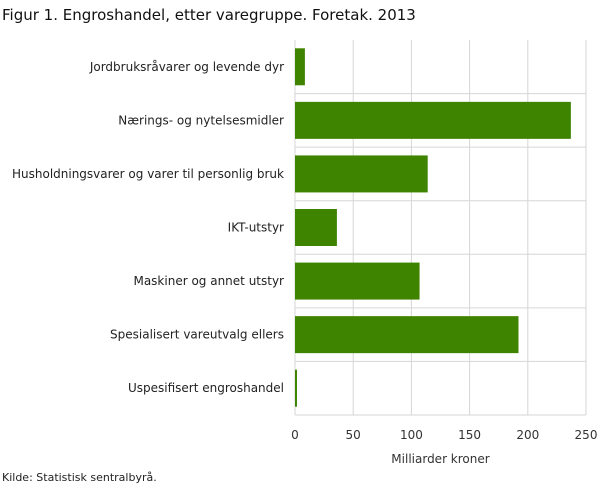  I want to click on x-tick-label: 200, so click(527, 435).